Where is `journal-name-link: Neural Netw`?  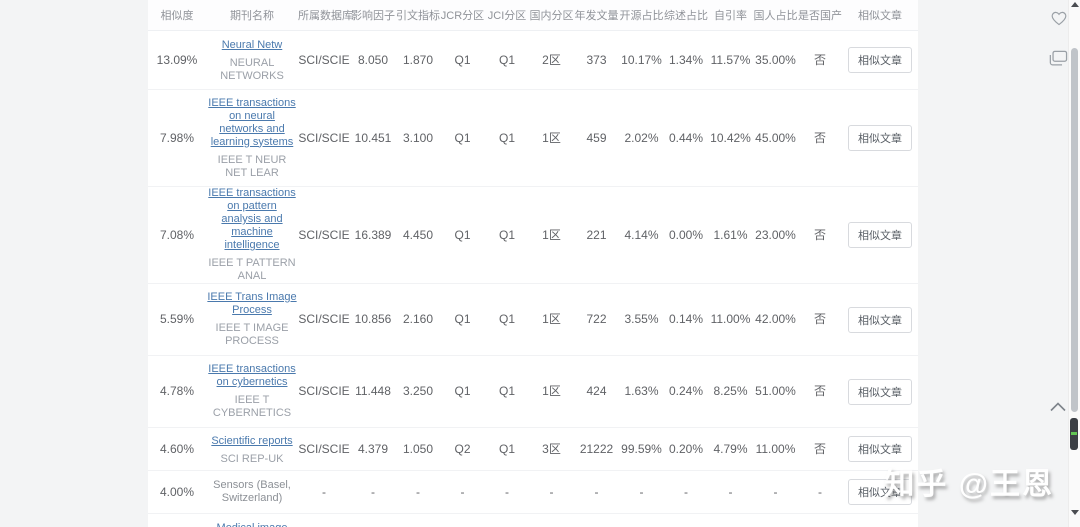
journal-name-link: Neural Netw is located at coordinates (252, 45).